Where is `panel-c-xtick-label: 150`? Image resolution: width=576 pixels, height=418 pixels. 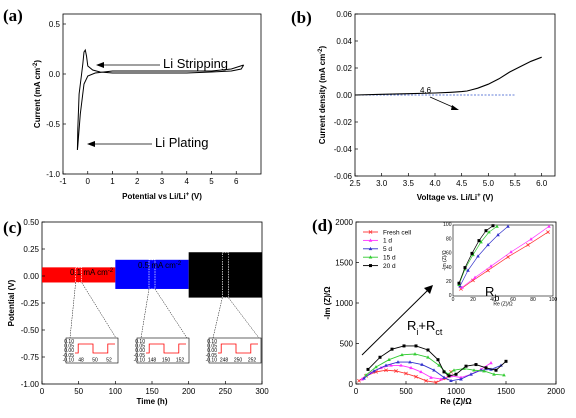 panel-c-xtick-label: 150 is located at coordinates (152, 391).